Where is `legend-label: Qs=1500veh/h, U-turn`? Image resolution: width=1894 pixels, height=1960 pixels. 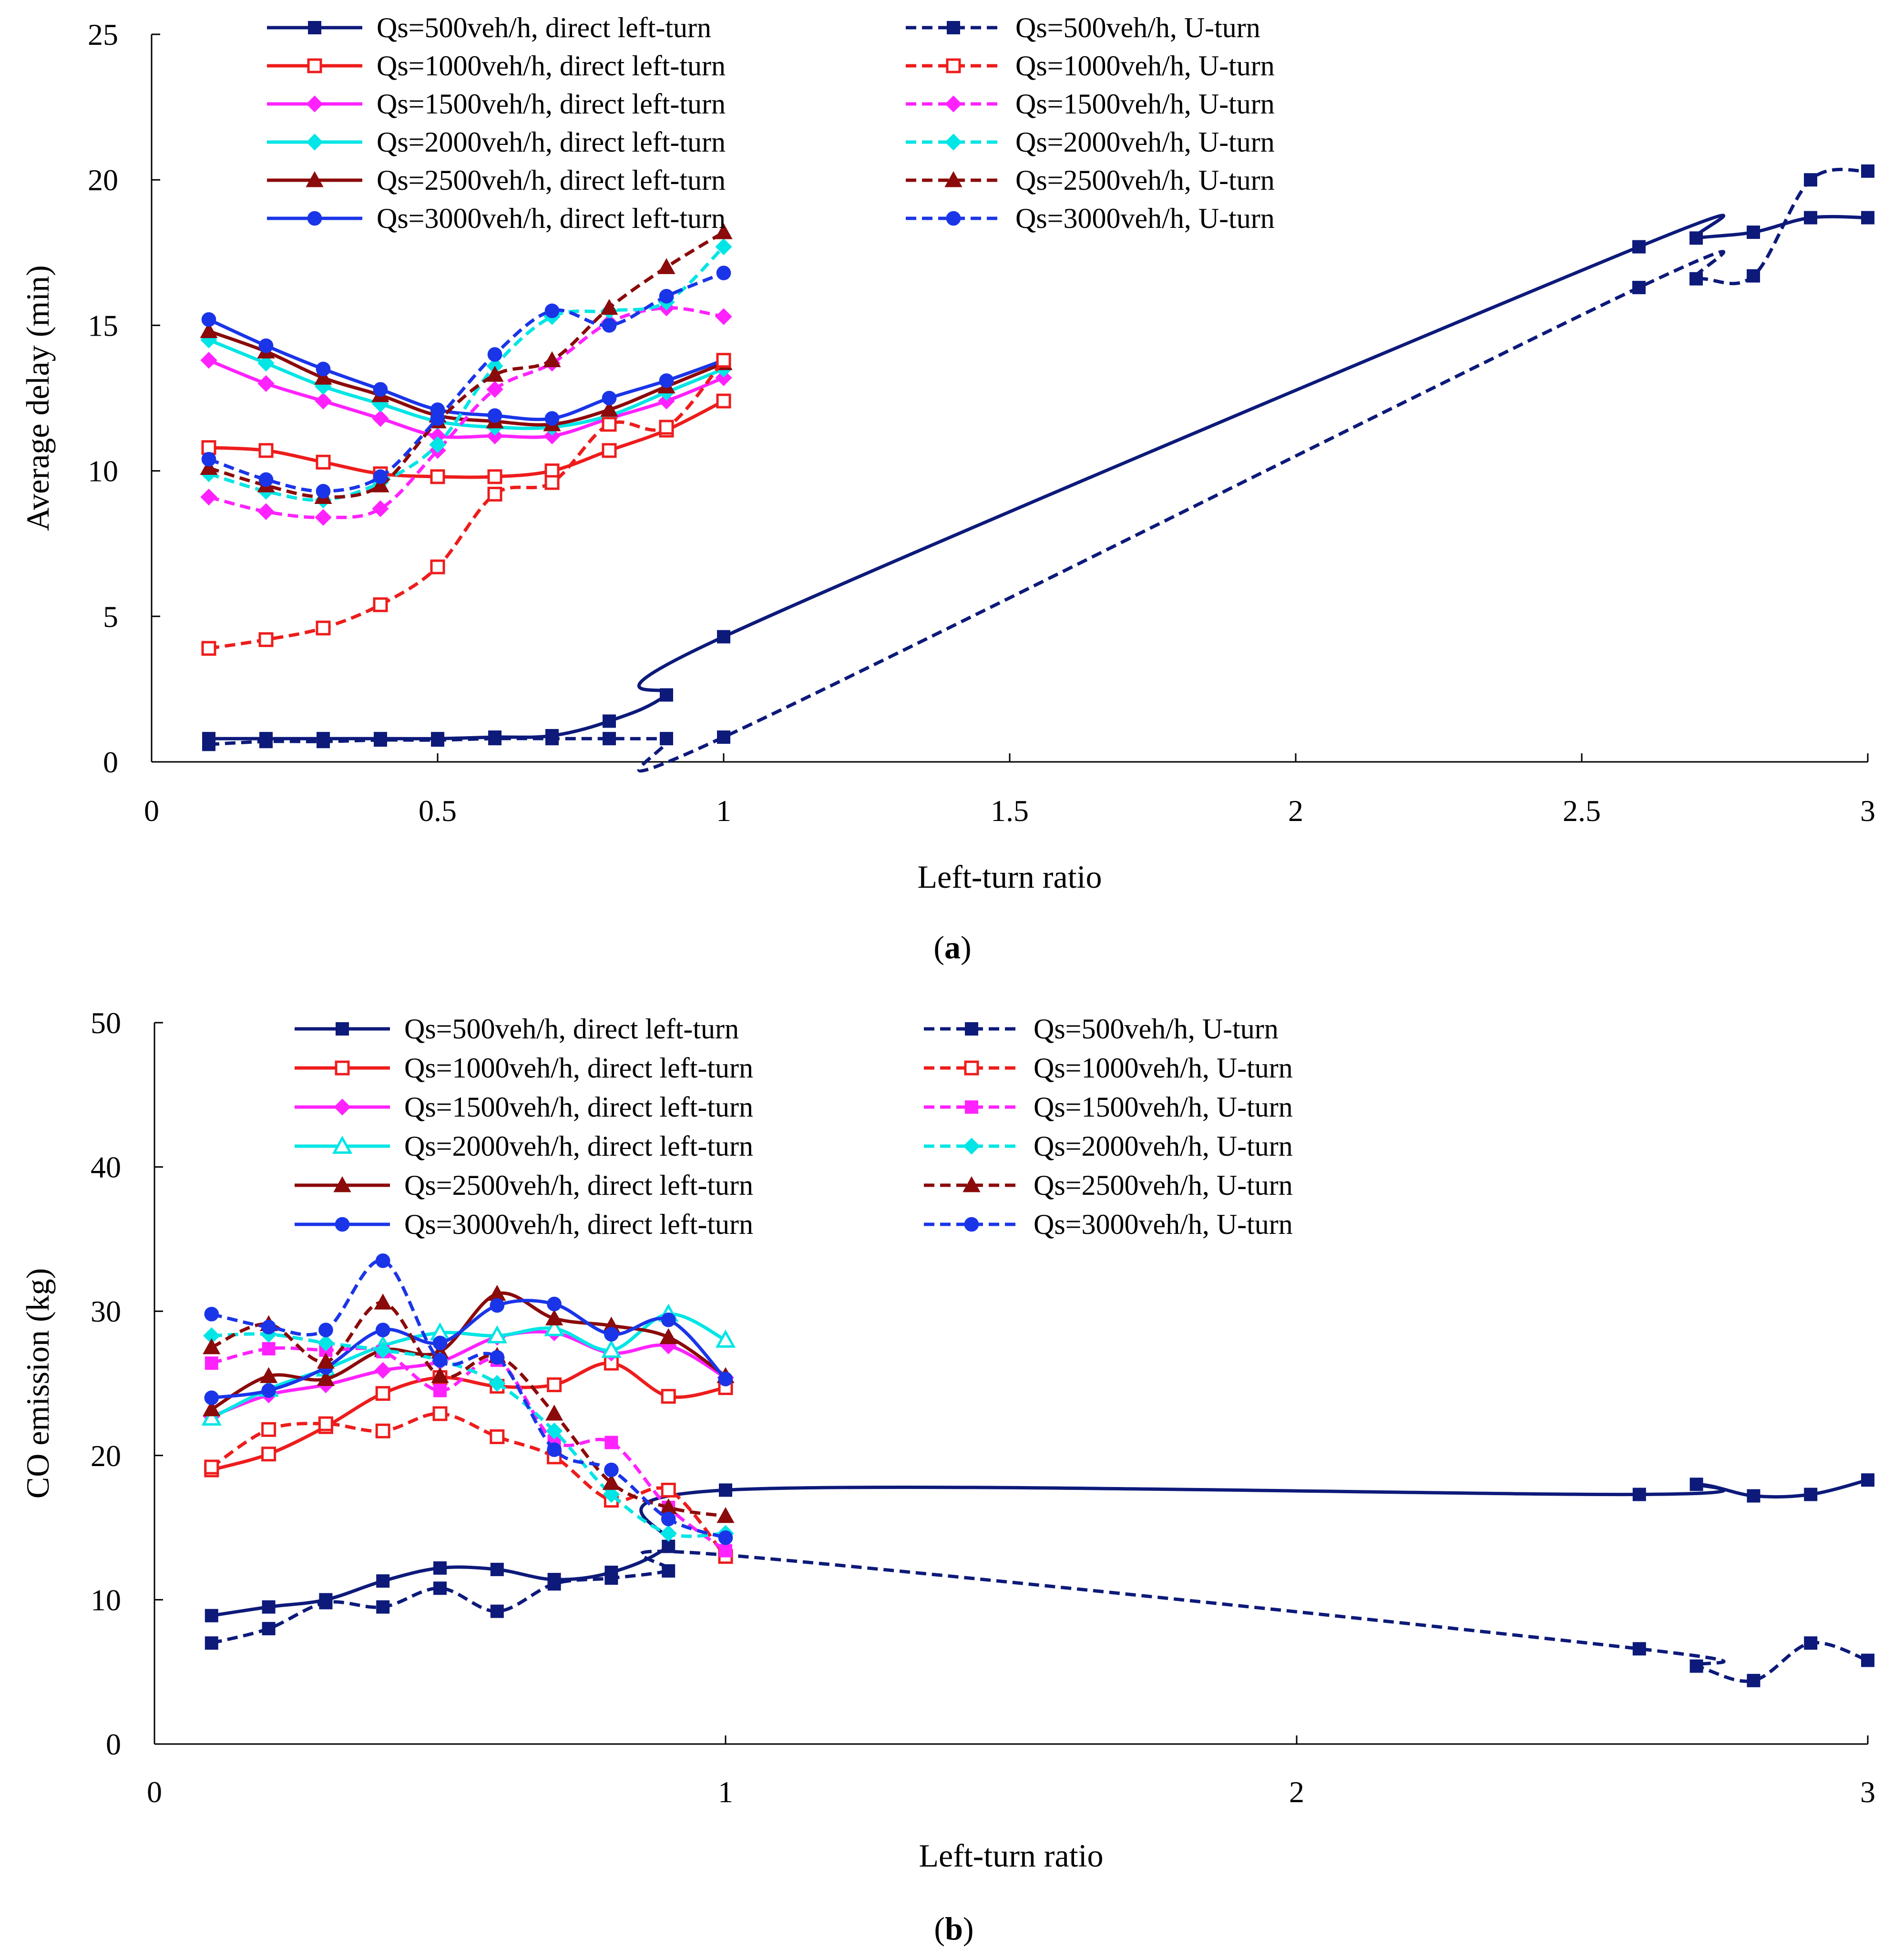 legend-label: Qs=1500veh/h, U-turn is located at coordinates (1145, 104).